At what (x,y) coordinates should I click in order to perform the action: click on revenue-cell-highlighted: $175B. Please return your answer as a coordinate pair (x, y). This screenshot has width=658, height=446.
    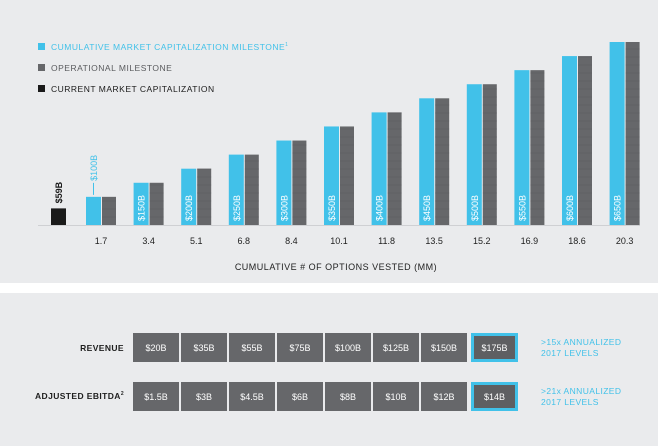
    Looking at the image, I should click on (494, 347).